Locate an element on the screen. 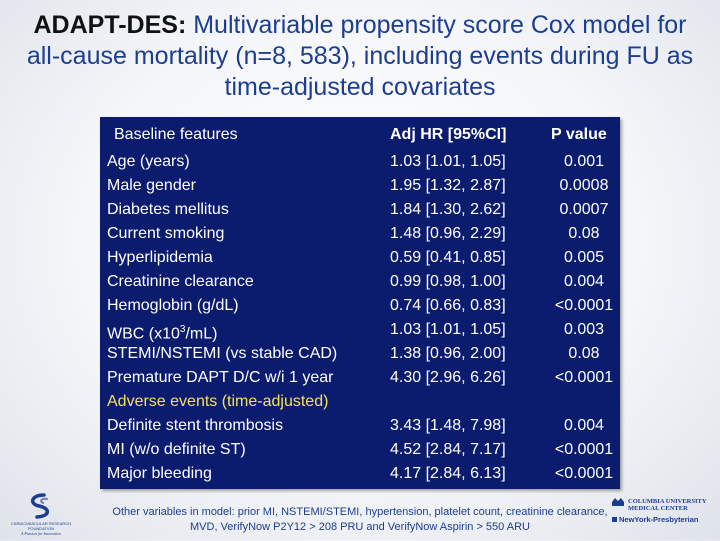 The image size is (720, 541). p-value-spacer is located at coordinates (584, 402).